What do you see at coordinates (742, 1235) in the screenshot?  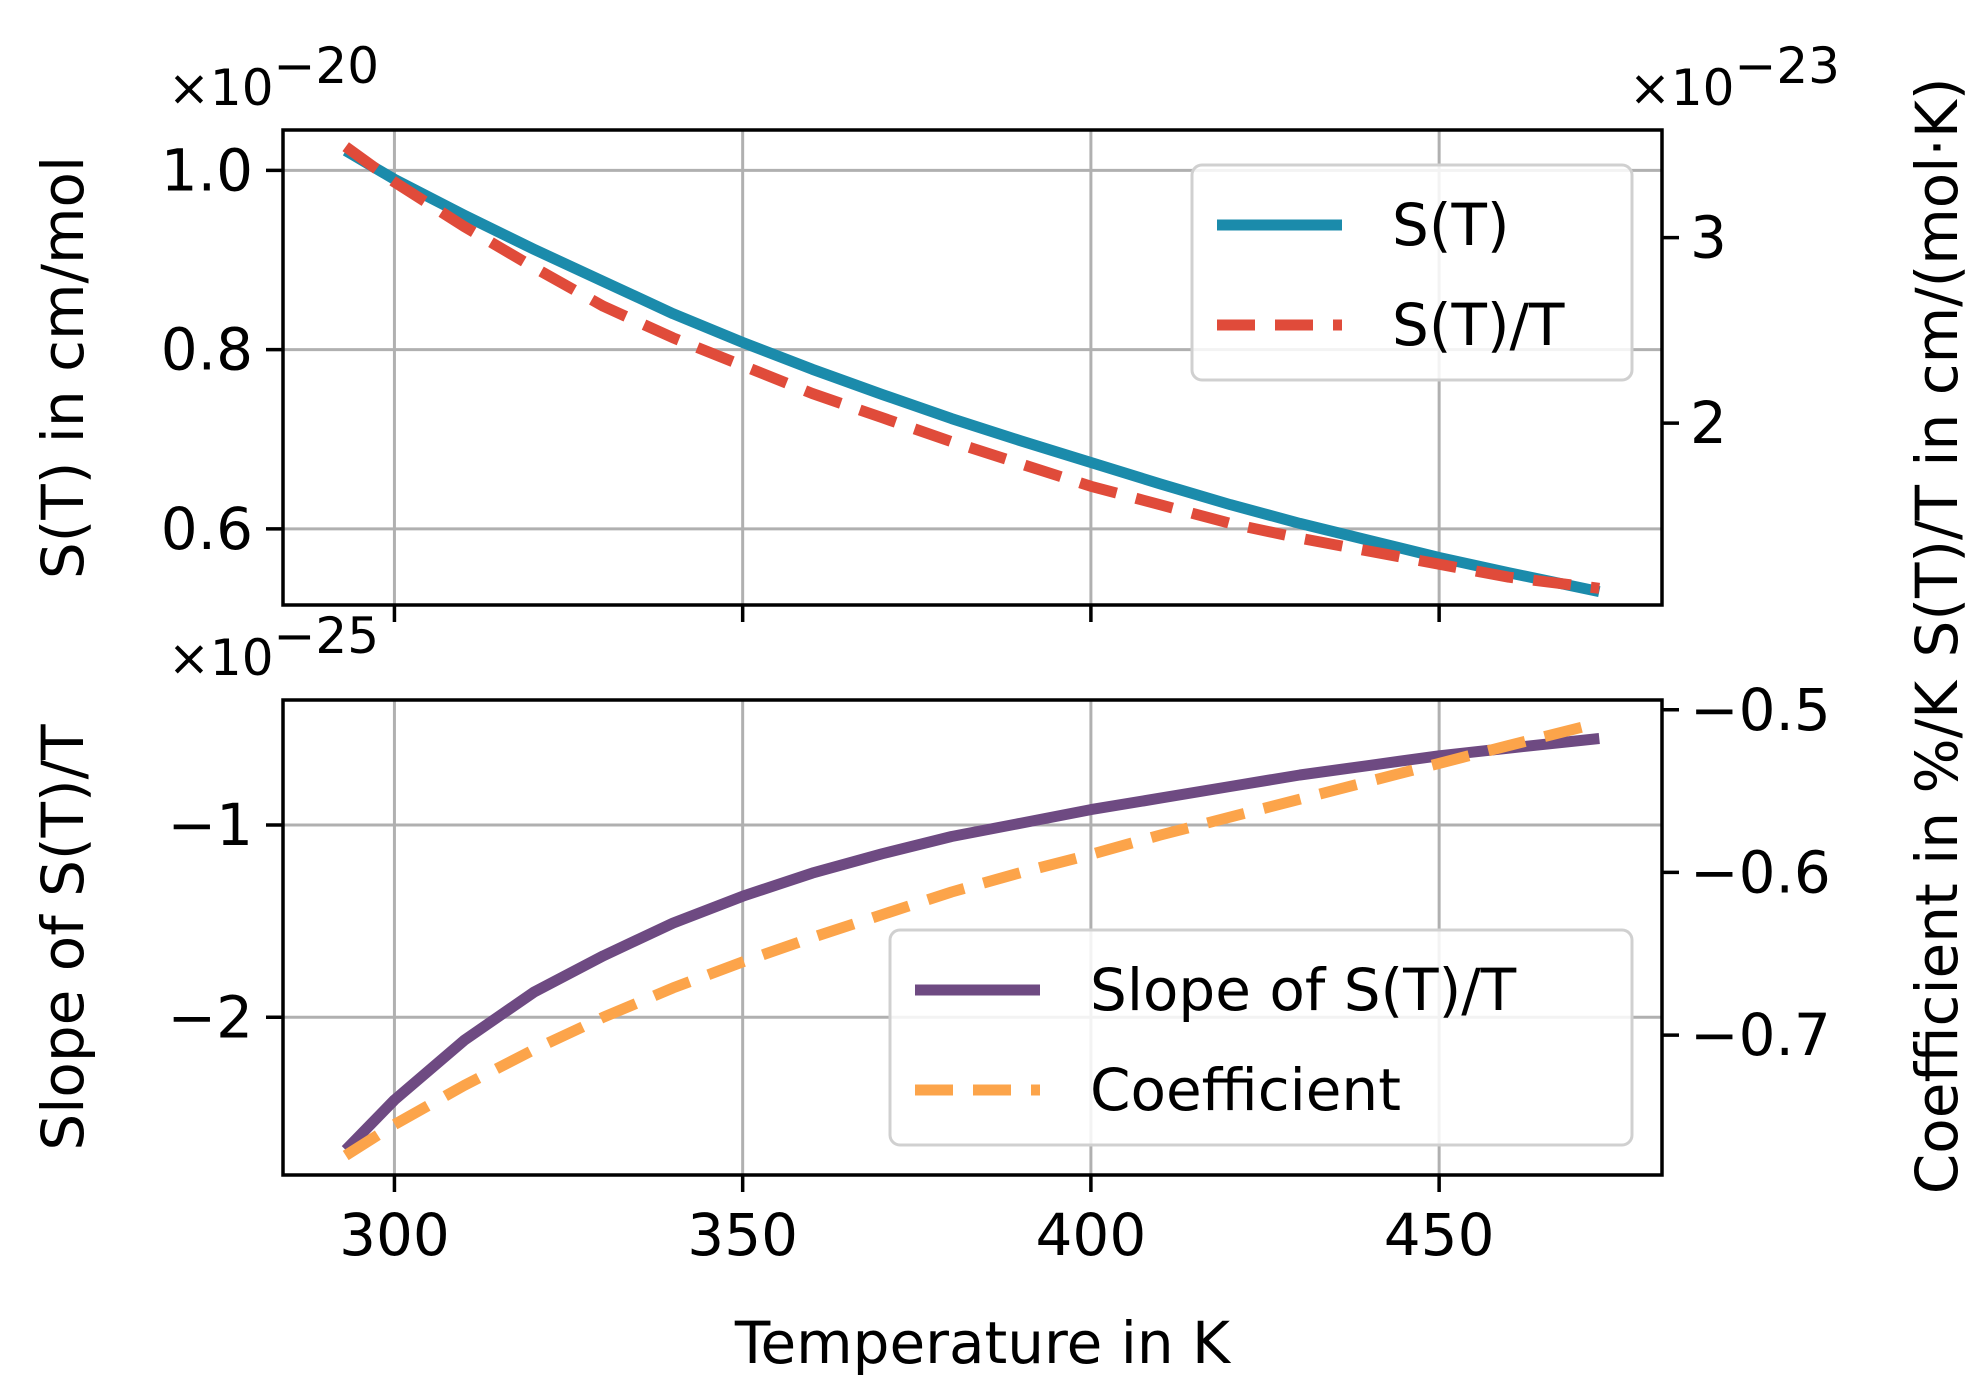 I see `x-tick-label: 350` at bounding box center [742, 1235].